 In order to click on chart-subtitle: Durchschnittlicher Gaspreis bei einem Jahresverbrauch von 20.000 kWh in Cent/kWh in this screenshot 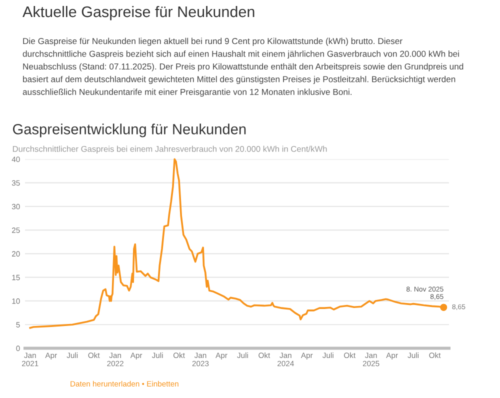, I will do `click(169, 150)`.